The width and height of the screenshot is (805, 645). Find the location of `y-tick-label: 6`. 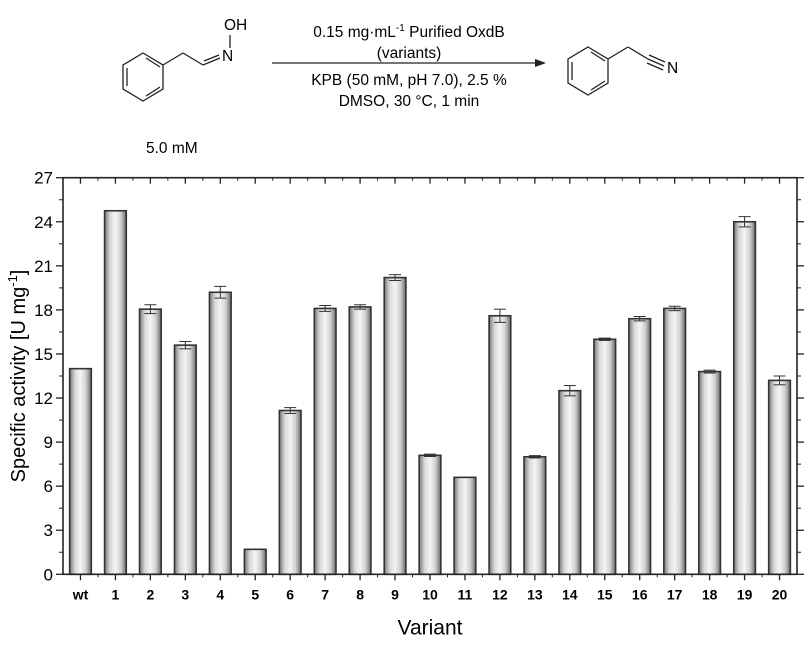

y-tick-label: 6 is located at coordinates (48, 486).